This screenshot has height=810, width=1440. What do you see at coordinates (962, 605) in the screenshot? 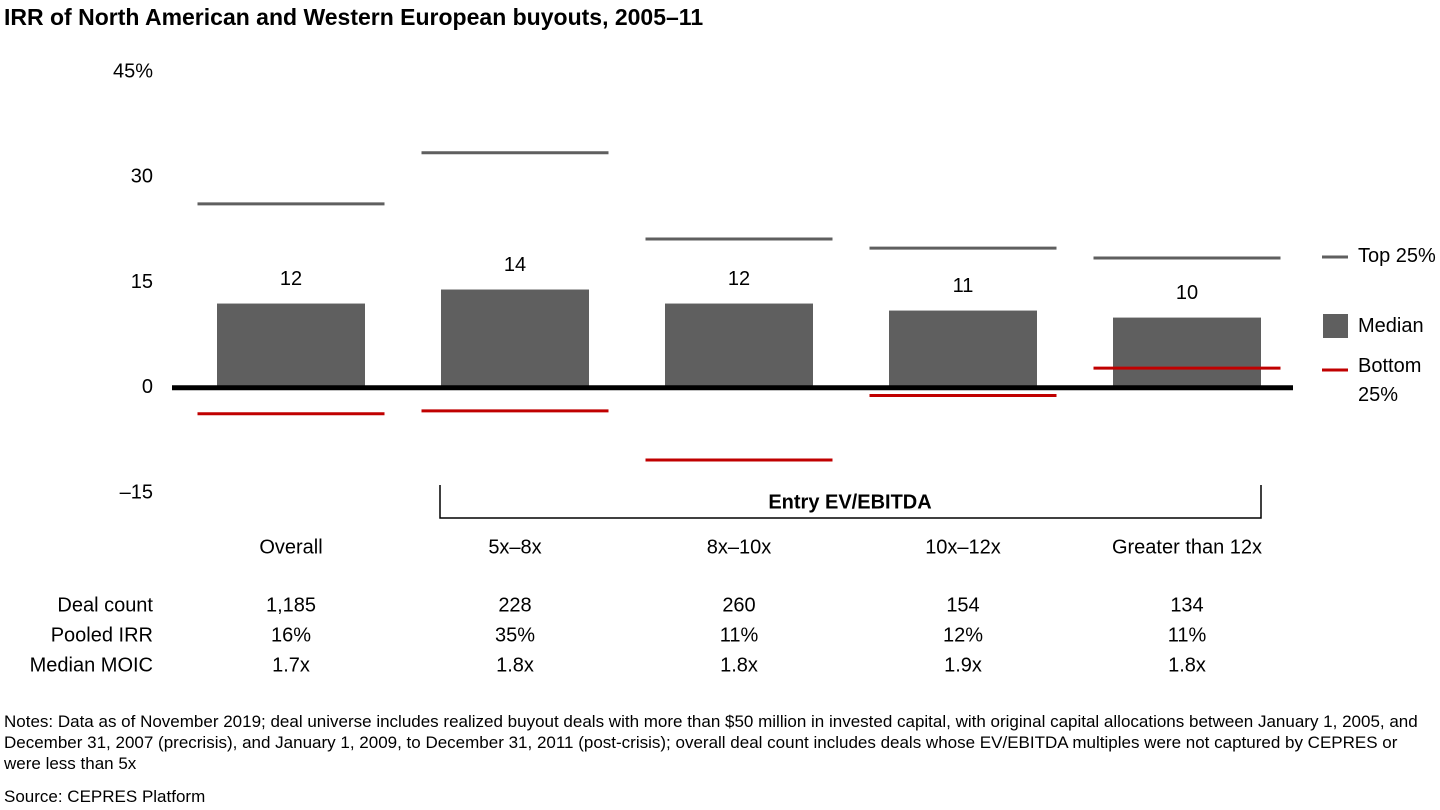
I see `table-cell: 154` at bounding box center [962, 605].